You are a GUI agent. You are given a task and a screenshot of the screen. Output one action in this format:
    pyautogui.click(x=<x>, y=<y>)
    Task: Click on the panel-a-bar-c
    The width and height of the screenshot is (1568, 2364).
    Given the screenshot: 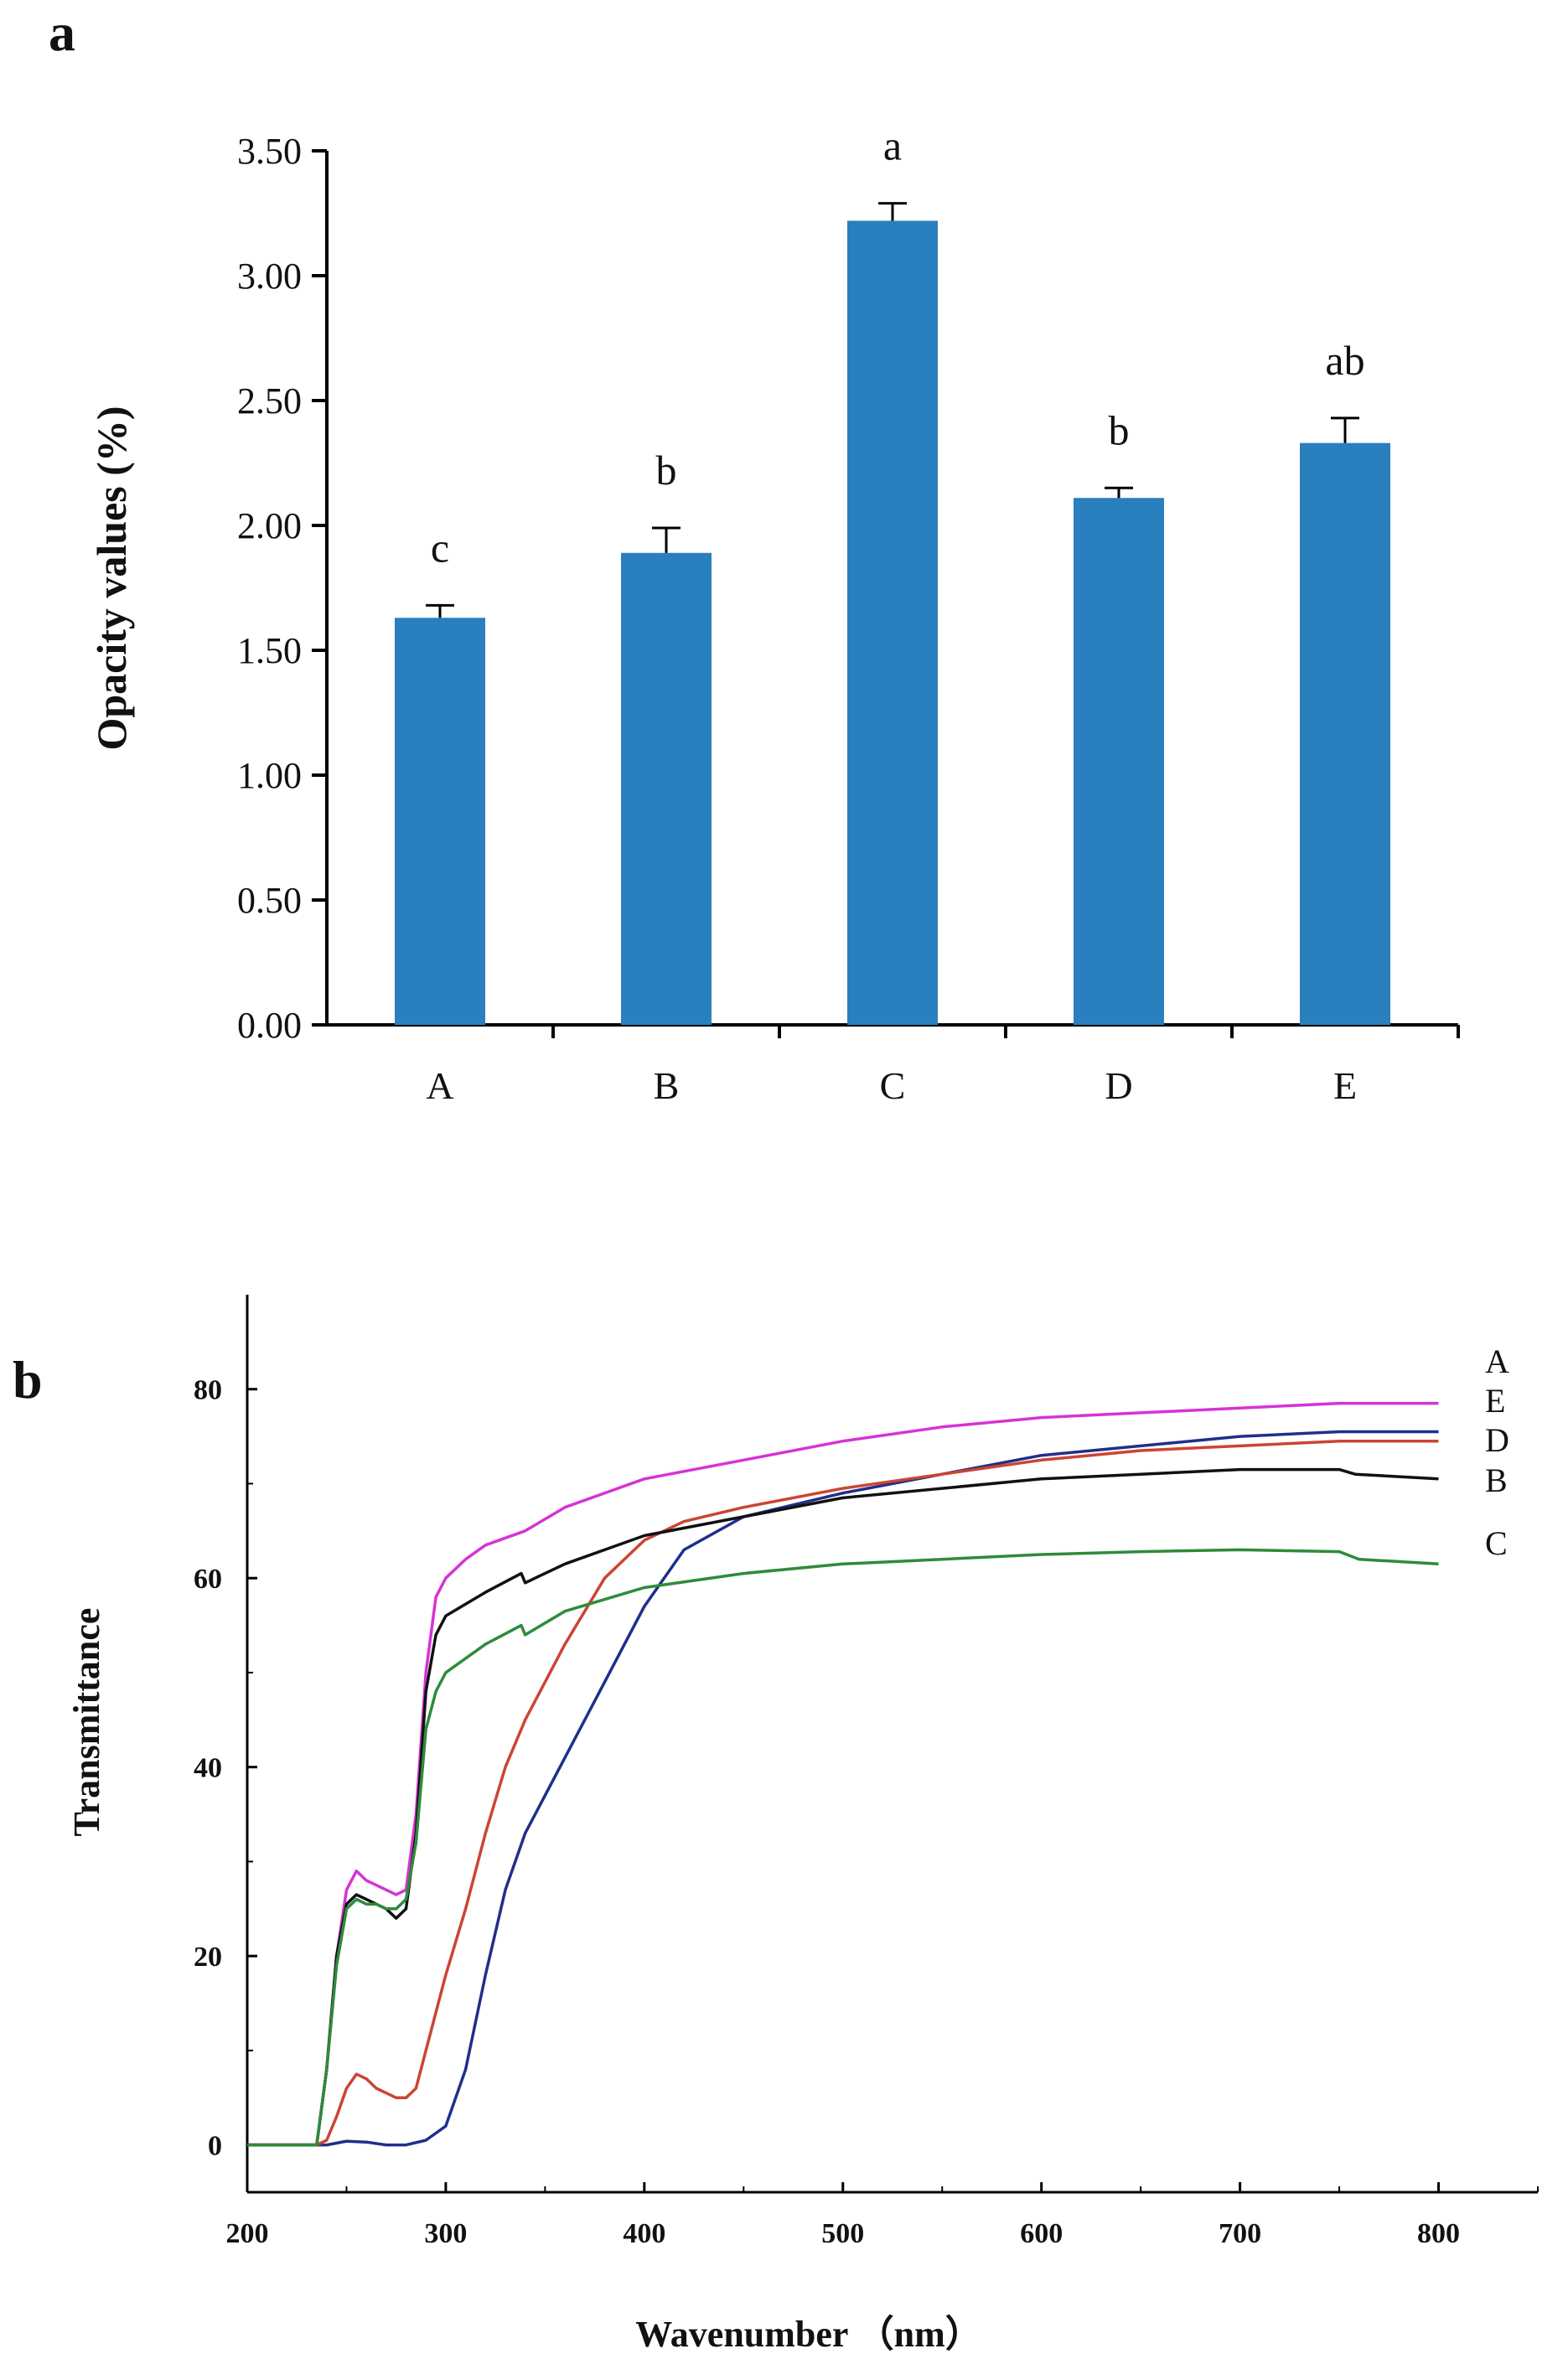 What is the action you would take?
    pyautogui.click(x=893, y=622)
    